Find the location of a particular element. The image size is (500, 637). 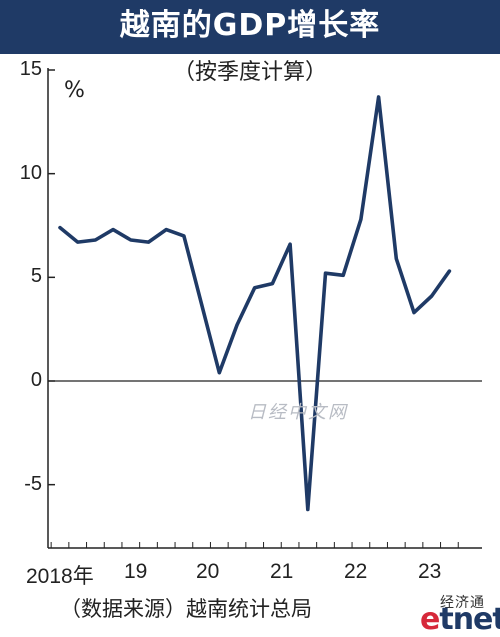

y-tick-label: 10 is located at coordinates (30, 172).